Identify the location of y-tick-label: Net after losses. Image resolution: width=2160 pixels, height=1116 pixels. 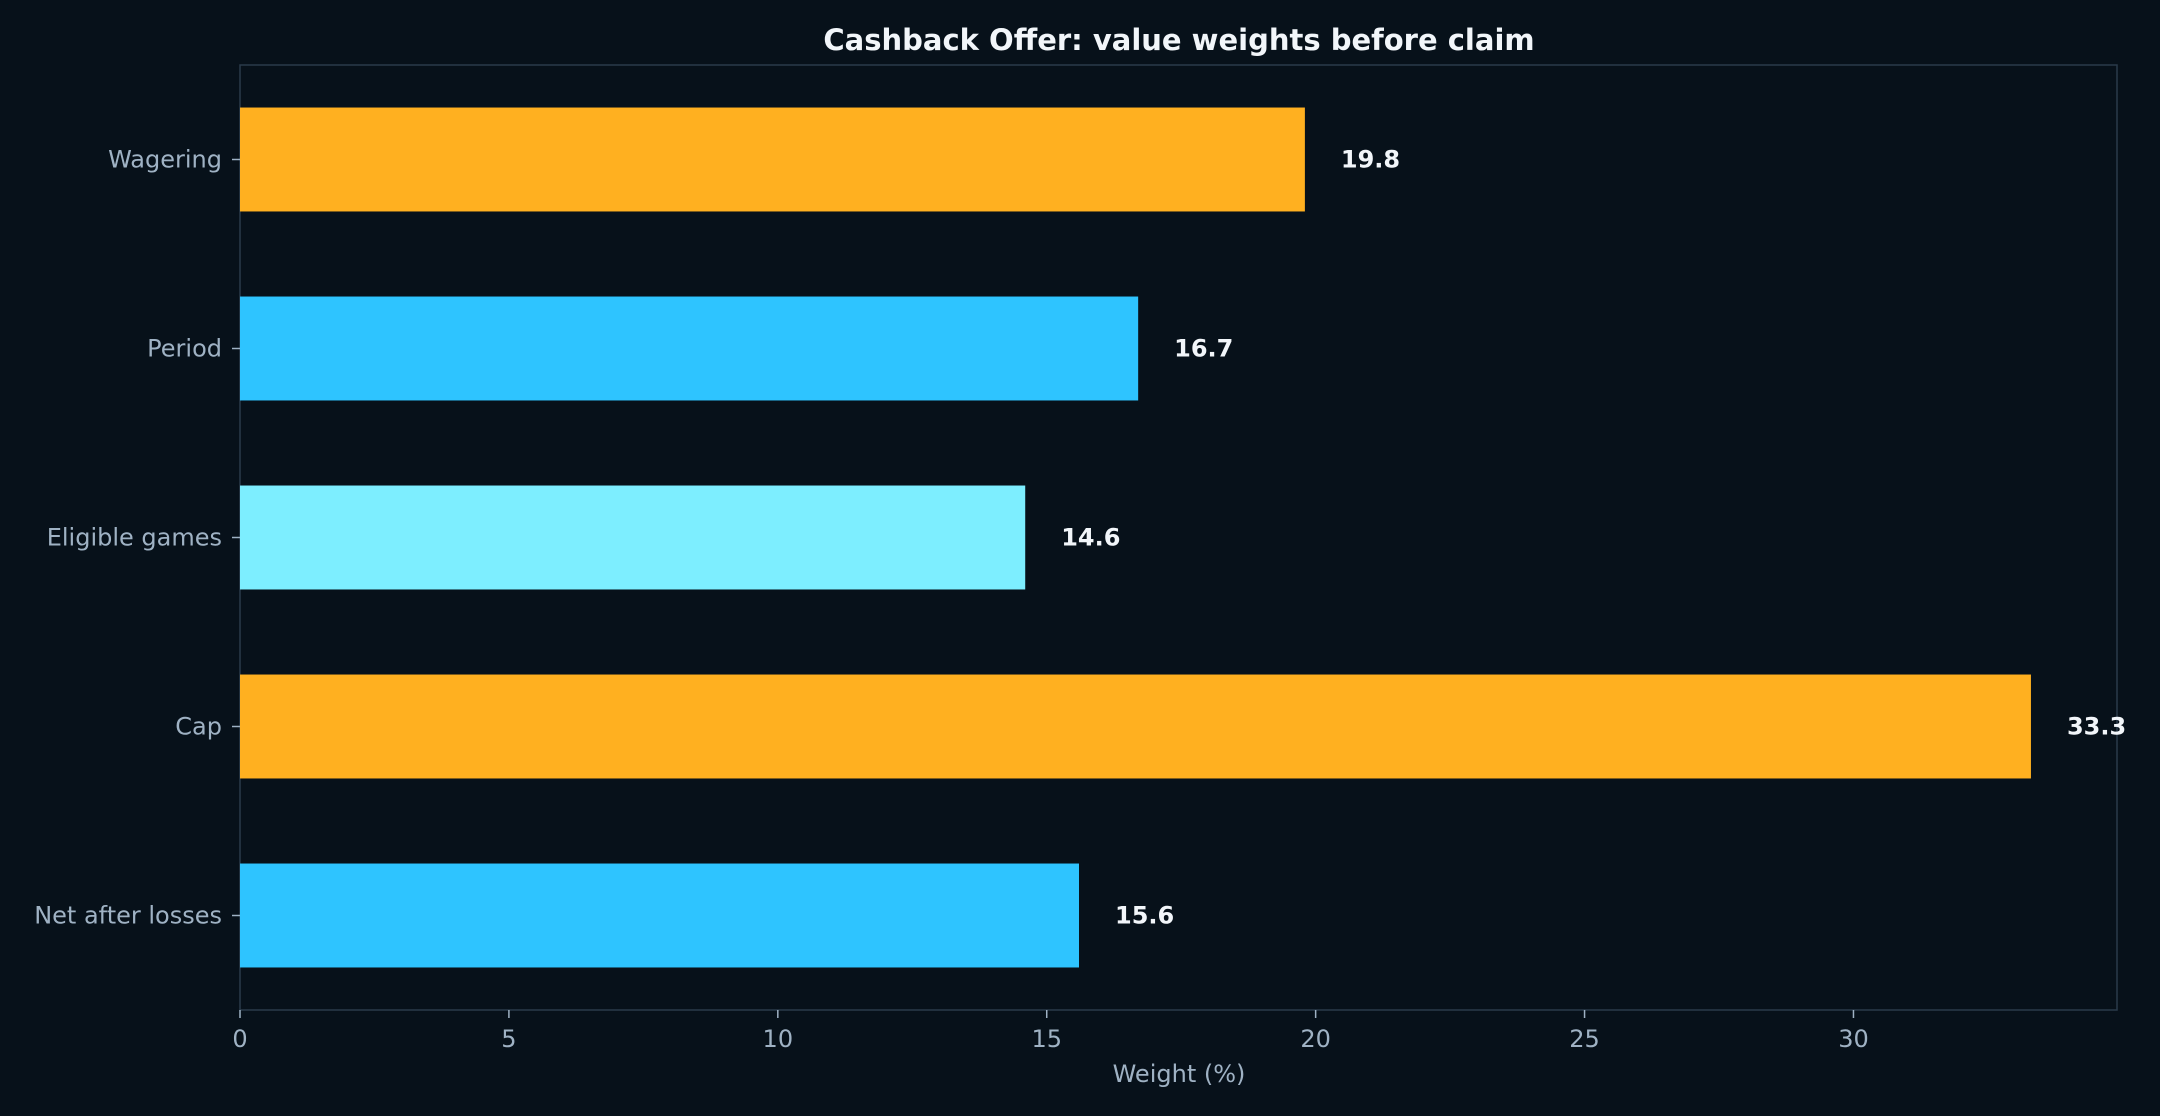
(128, 916).